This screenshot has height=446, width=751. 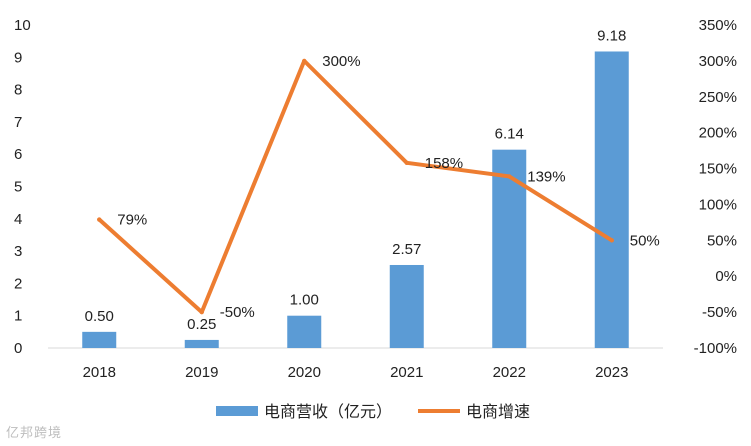 What do you see at coordinates (444, 163) in the screenshot?
I see `line-data-label: 158%` at bounding box center [444, 163].